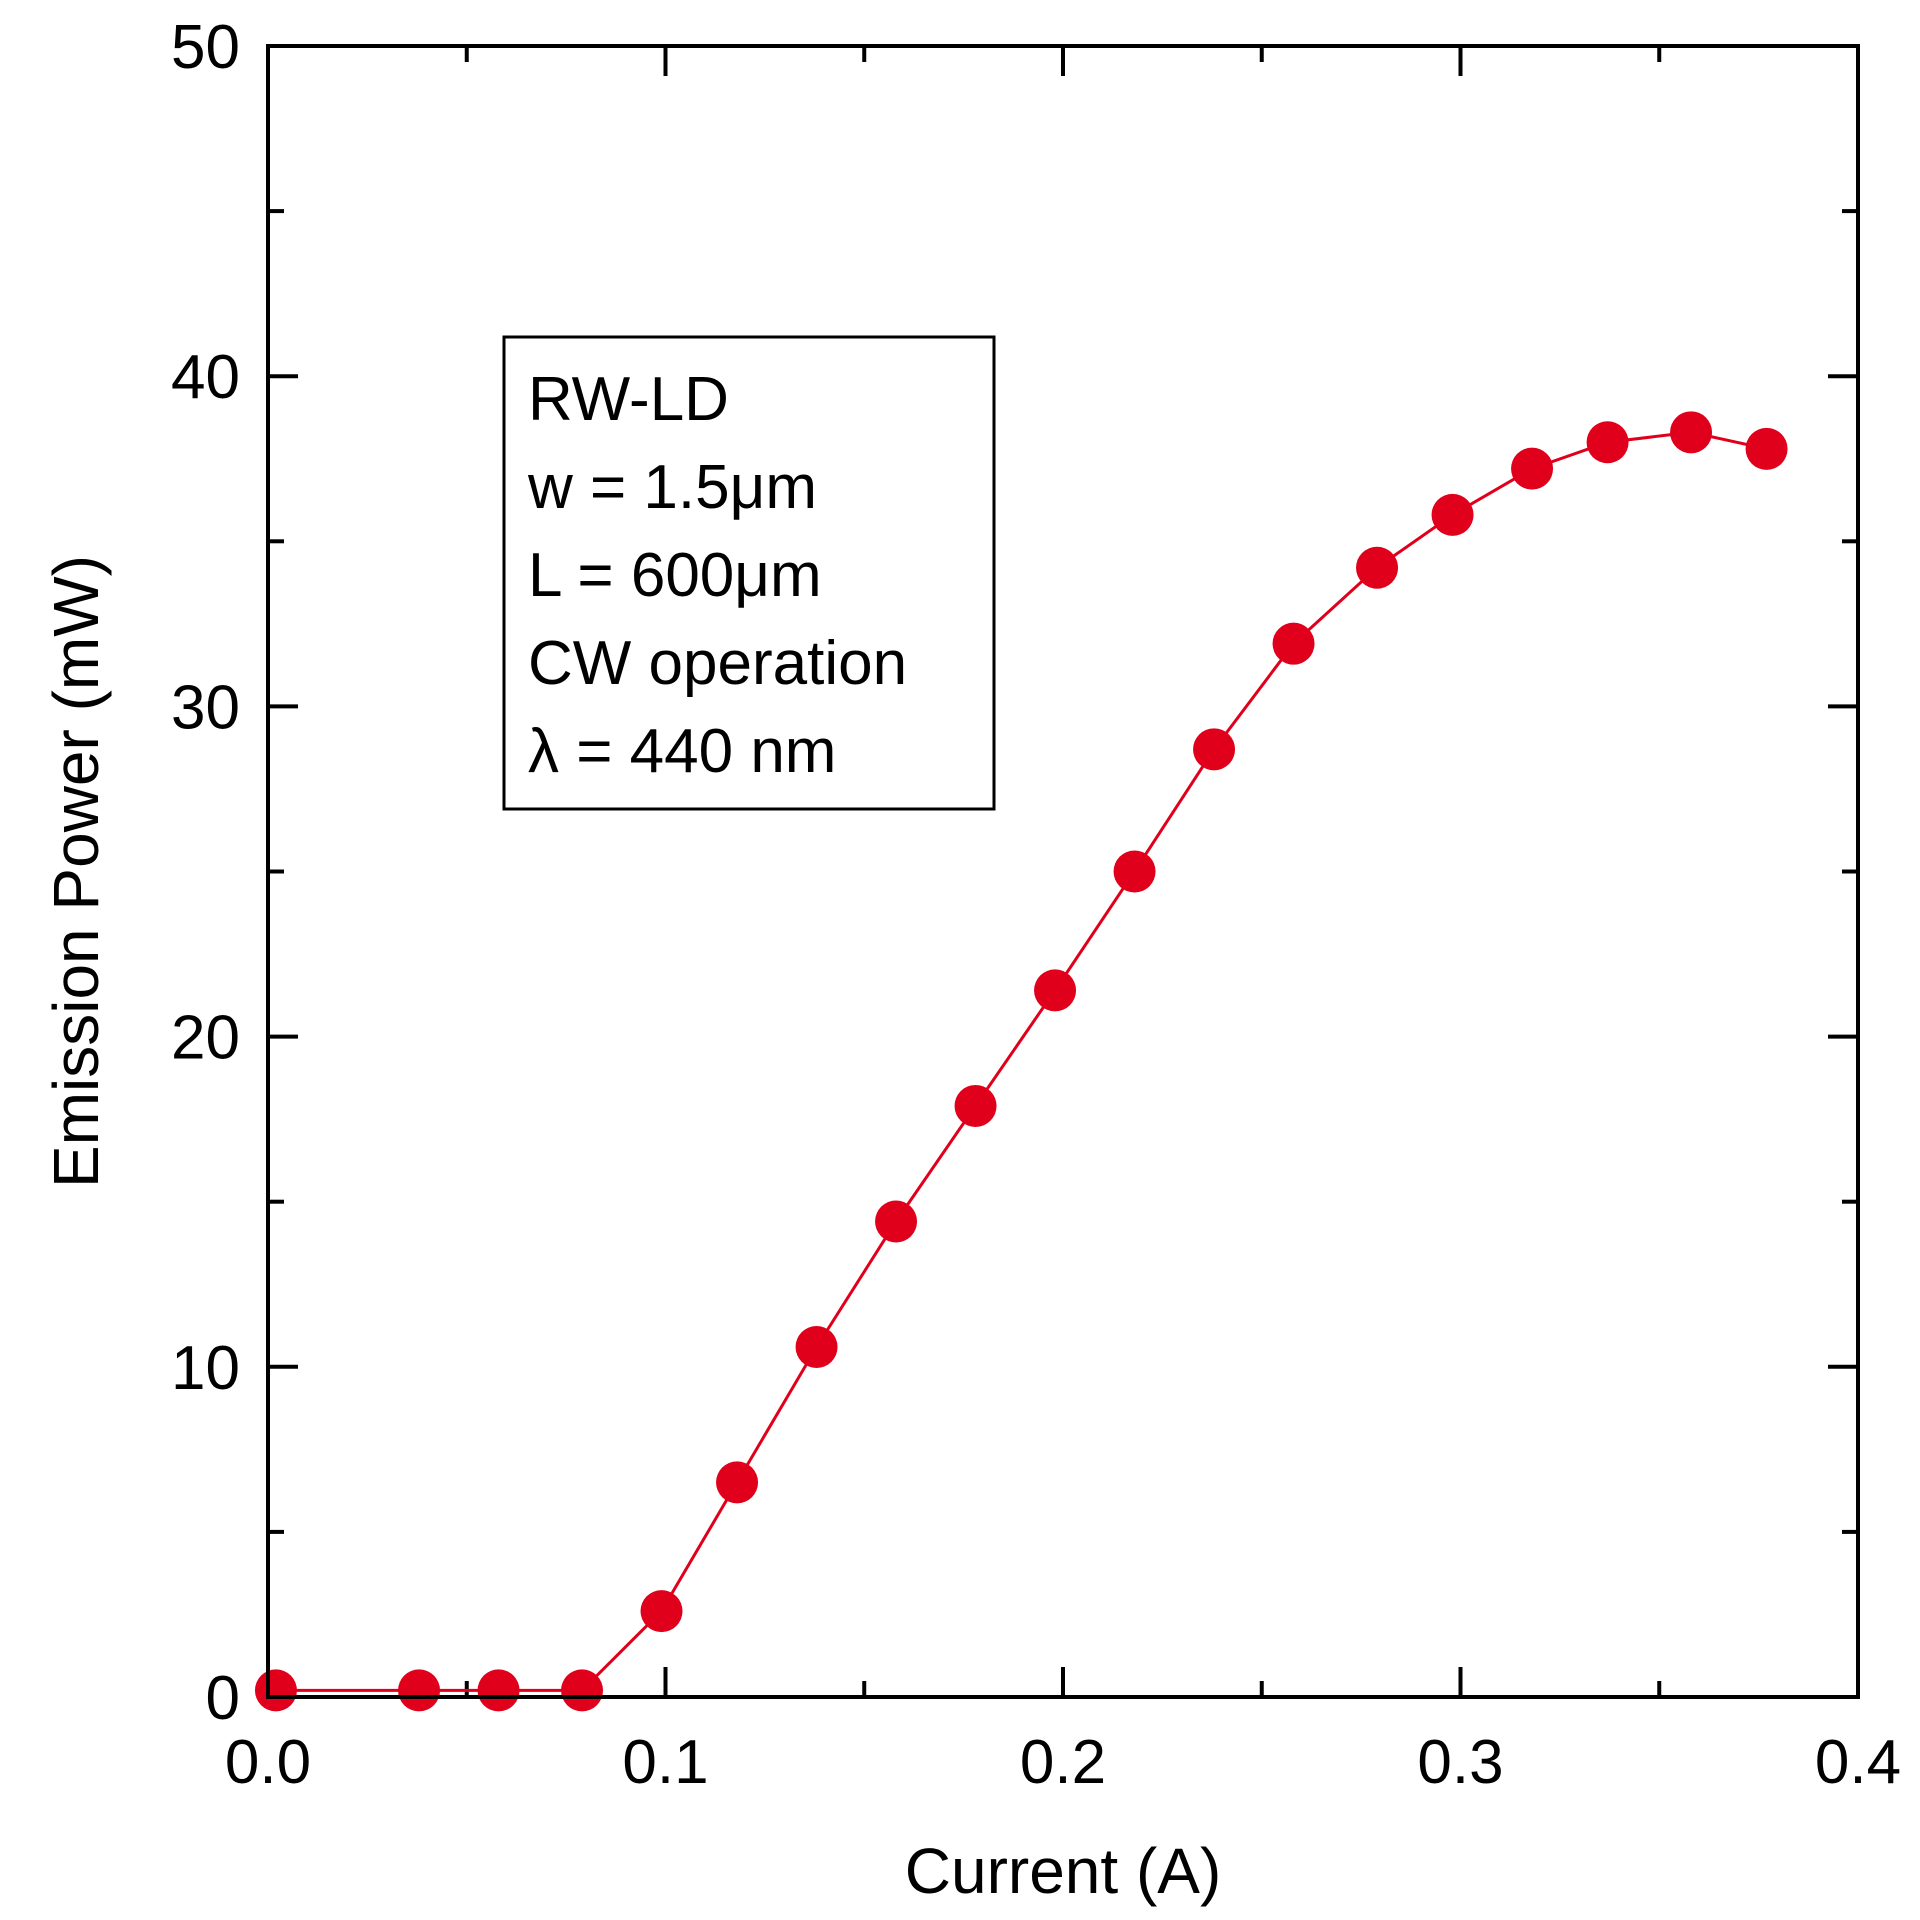 The width and height of the screenshot is (1920, 1920). I want to click on y-tick-label: 50, so click(205, 47).